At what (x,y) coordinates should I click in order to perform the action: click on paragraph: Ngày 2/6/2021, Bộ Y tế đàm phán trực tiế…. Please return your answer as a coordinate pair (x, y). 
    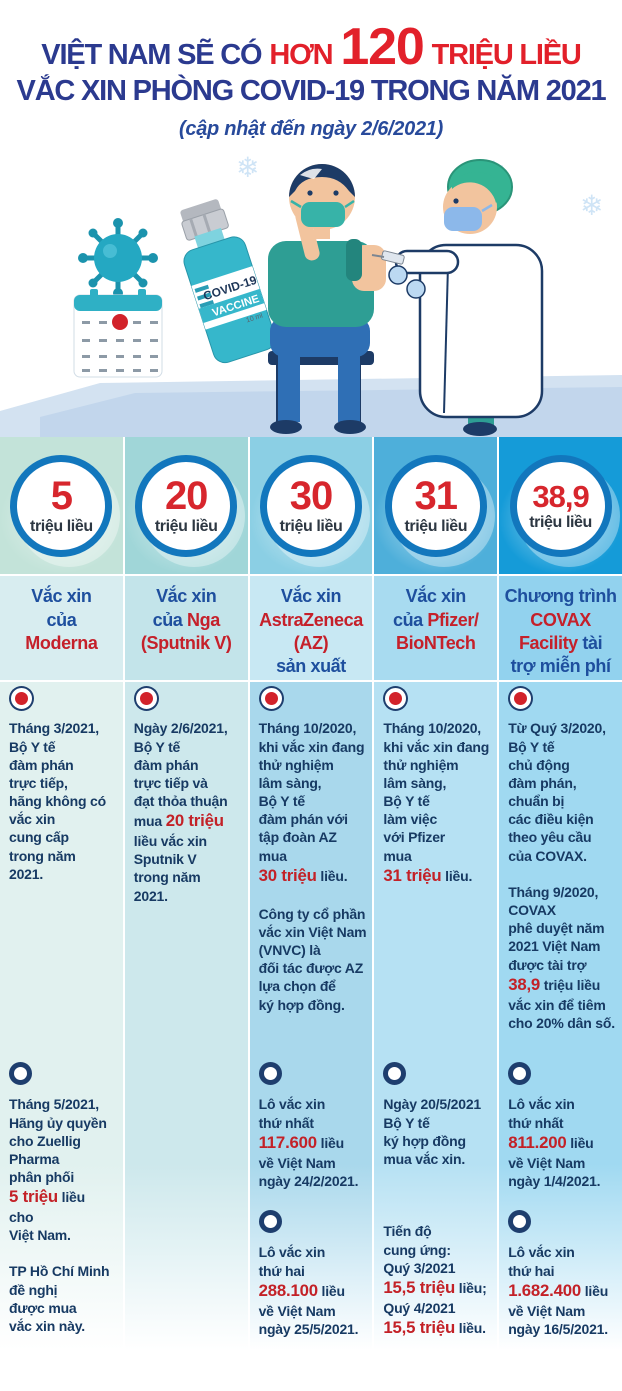
    Looking at the image, I should click on (180, 812).